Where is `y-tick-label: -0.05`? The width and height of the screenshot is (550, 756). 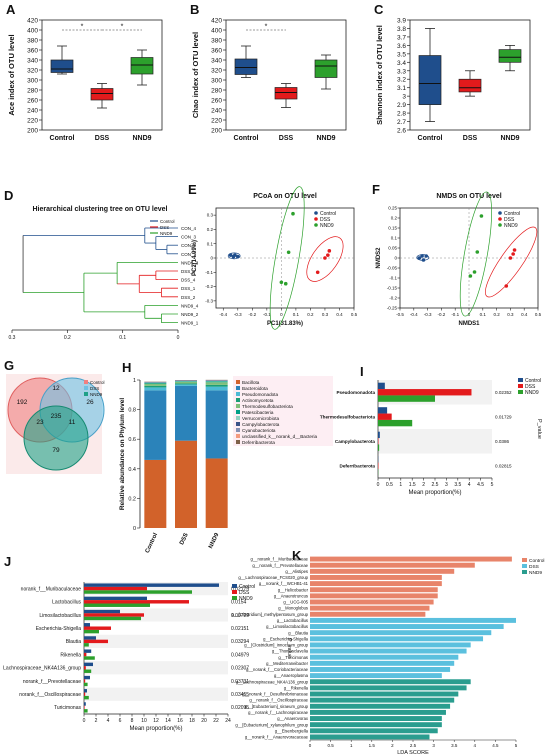
y-tick-label: -0.05 is located at coordinates (392, 268).